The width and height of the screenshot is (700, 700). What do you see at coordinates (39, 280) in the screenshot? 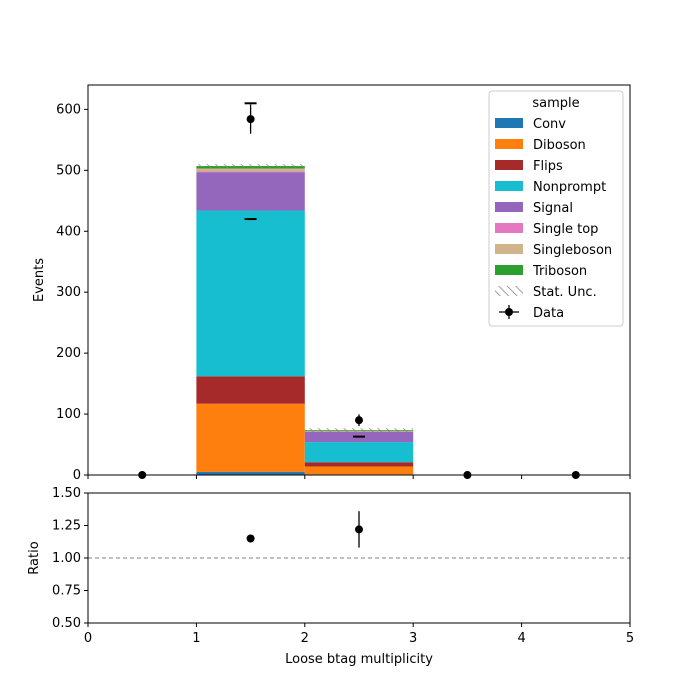
I see `y-axis-label: Events` at bounding box center [39, 280].